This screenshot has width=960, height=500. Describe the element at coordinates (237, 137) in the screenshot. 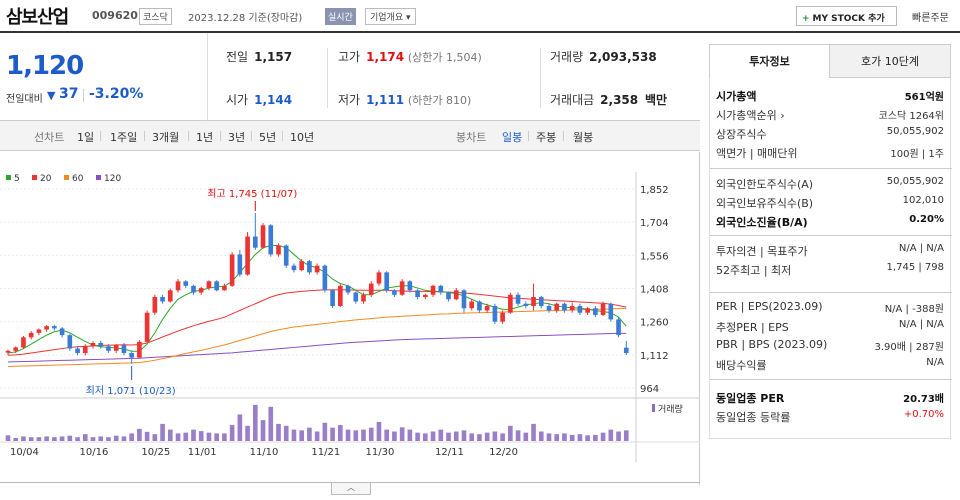

I see `period-3y: 3년` at that location.